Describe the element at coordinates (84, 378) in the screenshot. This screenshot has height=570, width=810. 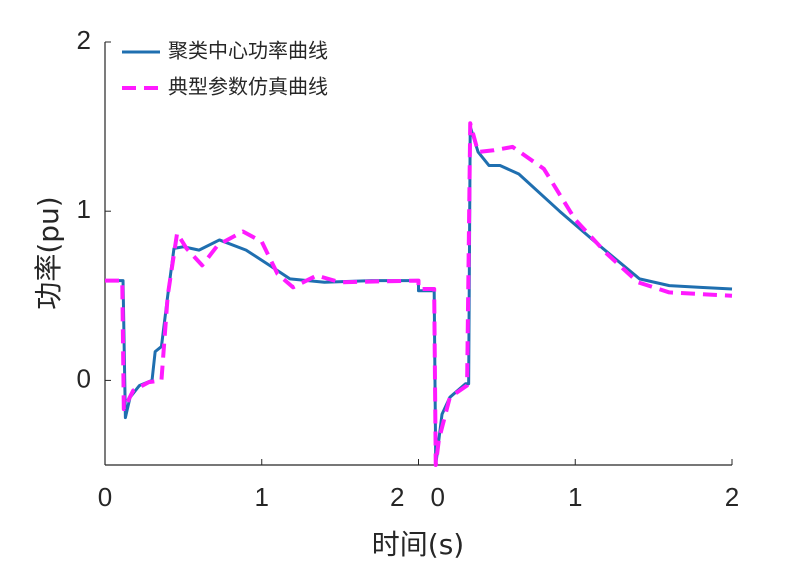
I see `y-tick-label: 0` at that location.